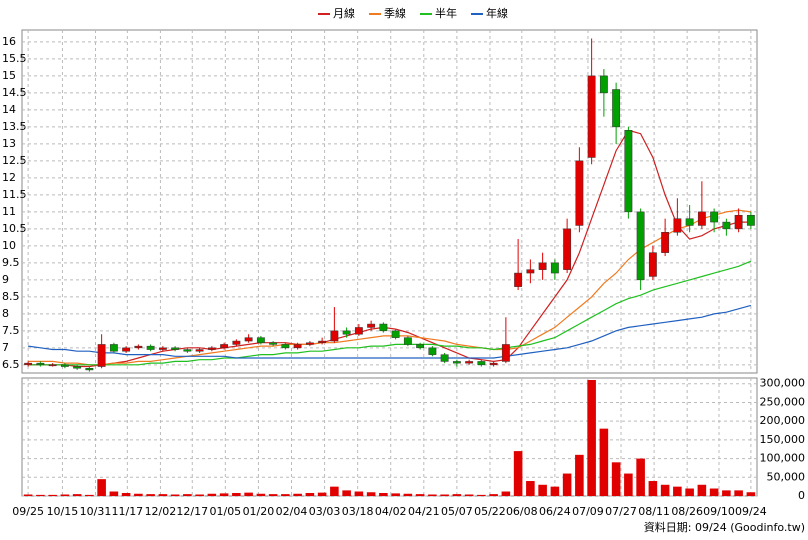  What do you see at coordinates (11, 364) in the screenshot?
I see `y-tick-label: 6.5` at bounding box center [11, 364].